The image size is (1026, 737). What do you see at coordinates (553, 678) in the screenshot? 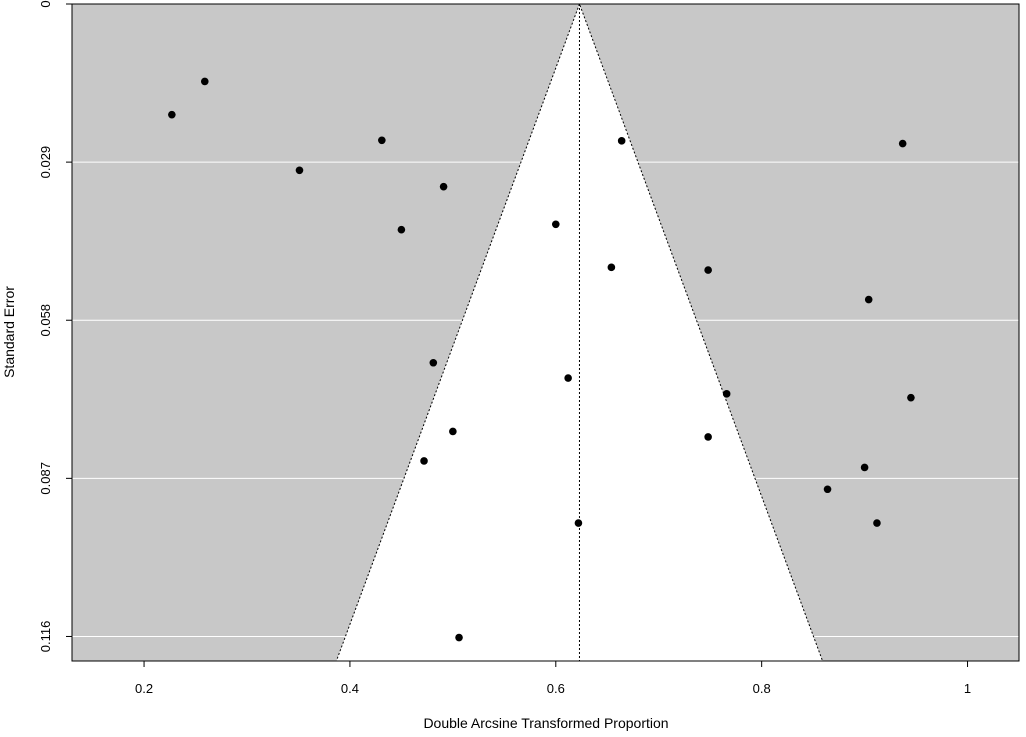
I see `x-axis: 0.2 0.4 0.6 0.8 1` at bounding box center [553, 678].